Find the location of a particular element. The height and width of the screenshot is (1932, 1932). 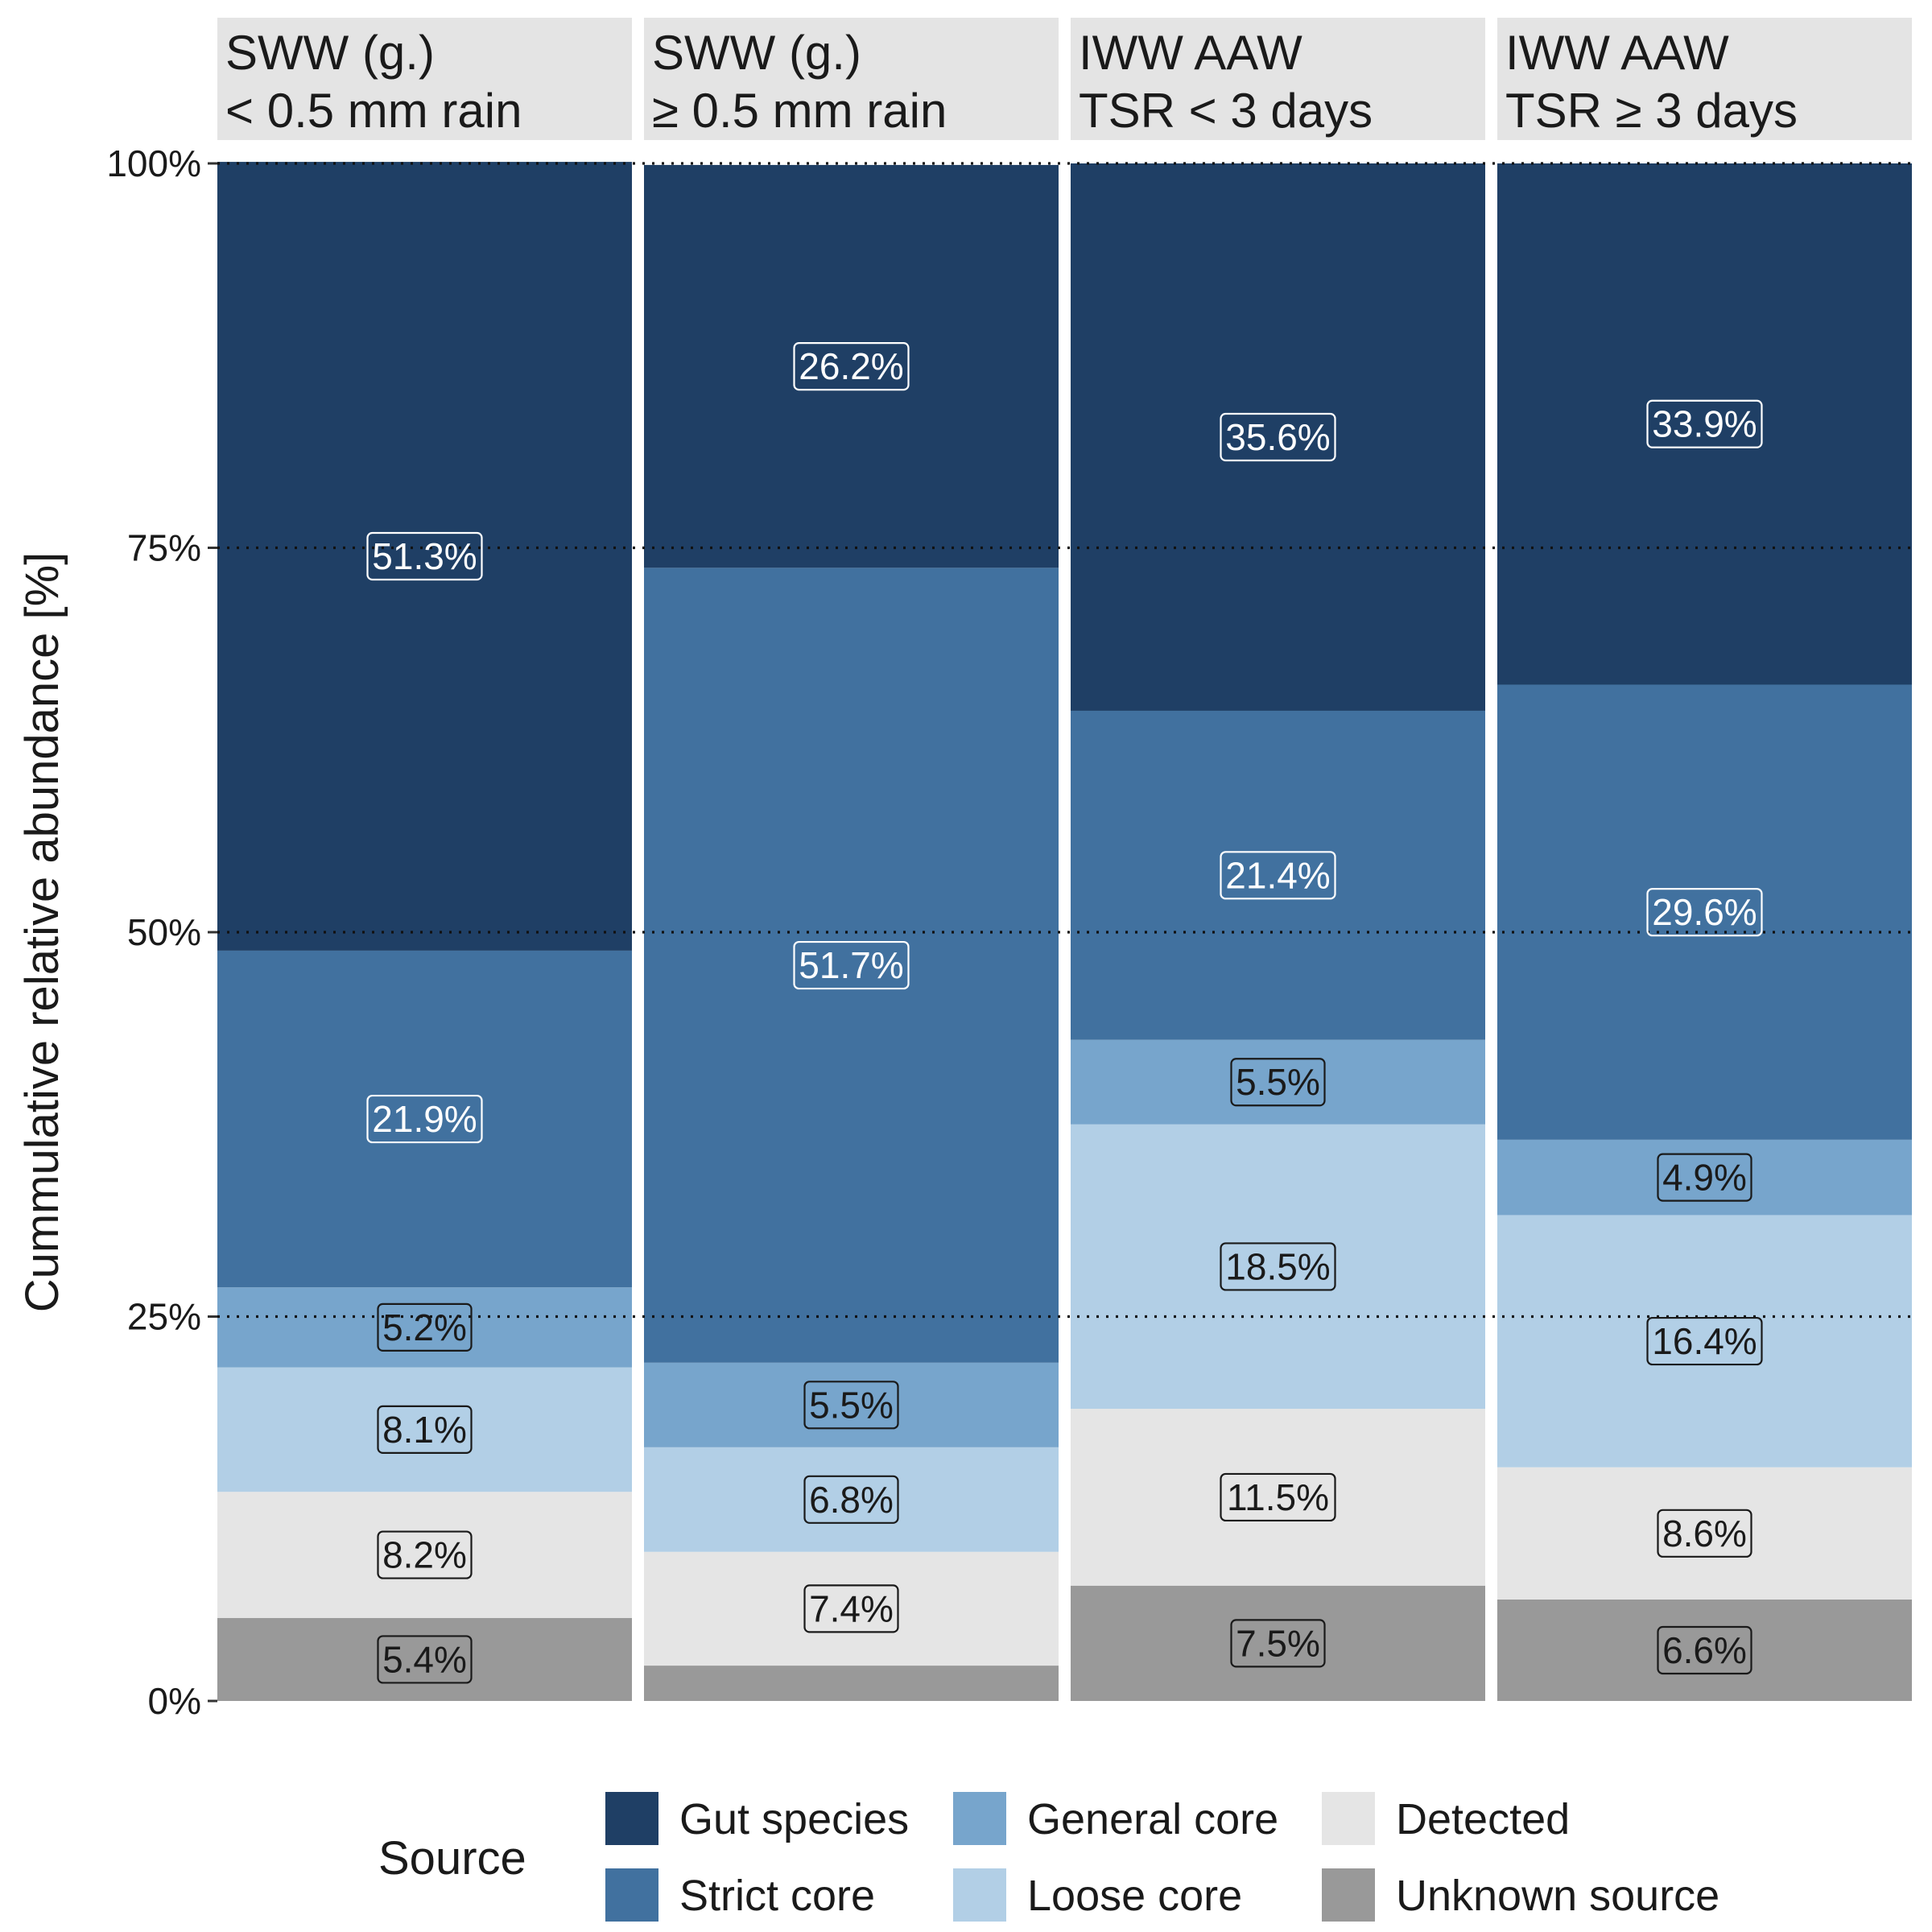

segment-label: 29.6% is located at coordinates (1704, 912).